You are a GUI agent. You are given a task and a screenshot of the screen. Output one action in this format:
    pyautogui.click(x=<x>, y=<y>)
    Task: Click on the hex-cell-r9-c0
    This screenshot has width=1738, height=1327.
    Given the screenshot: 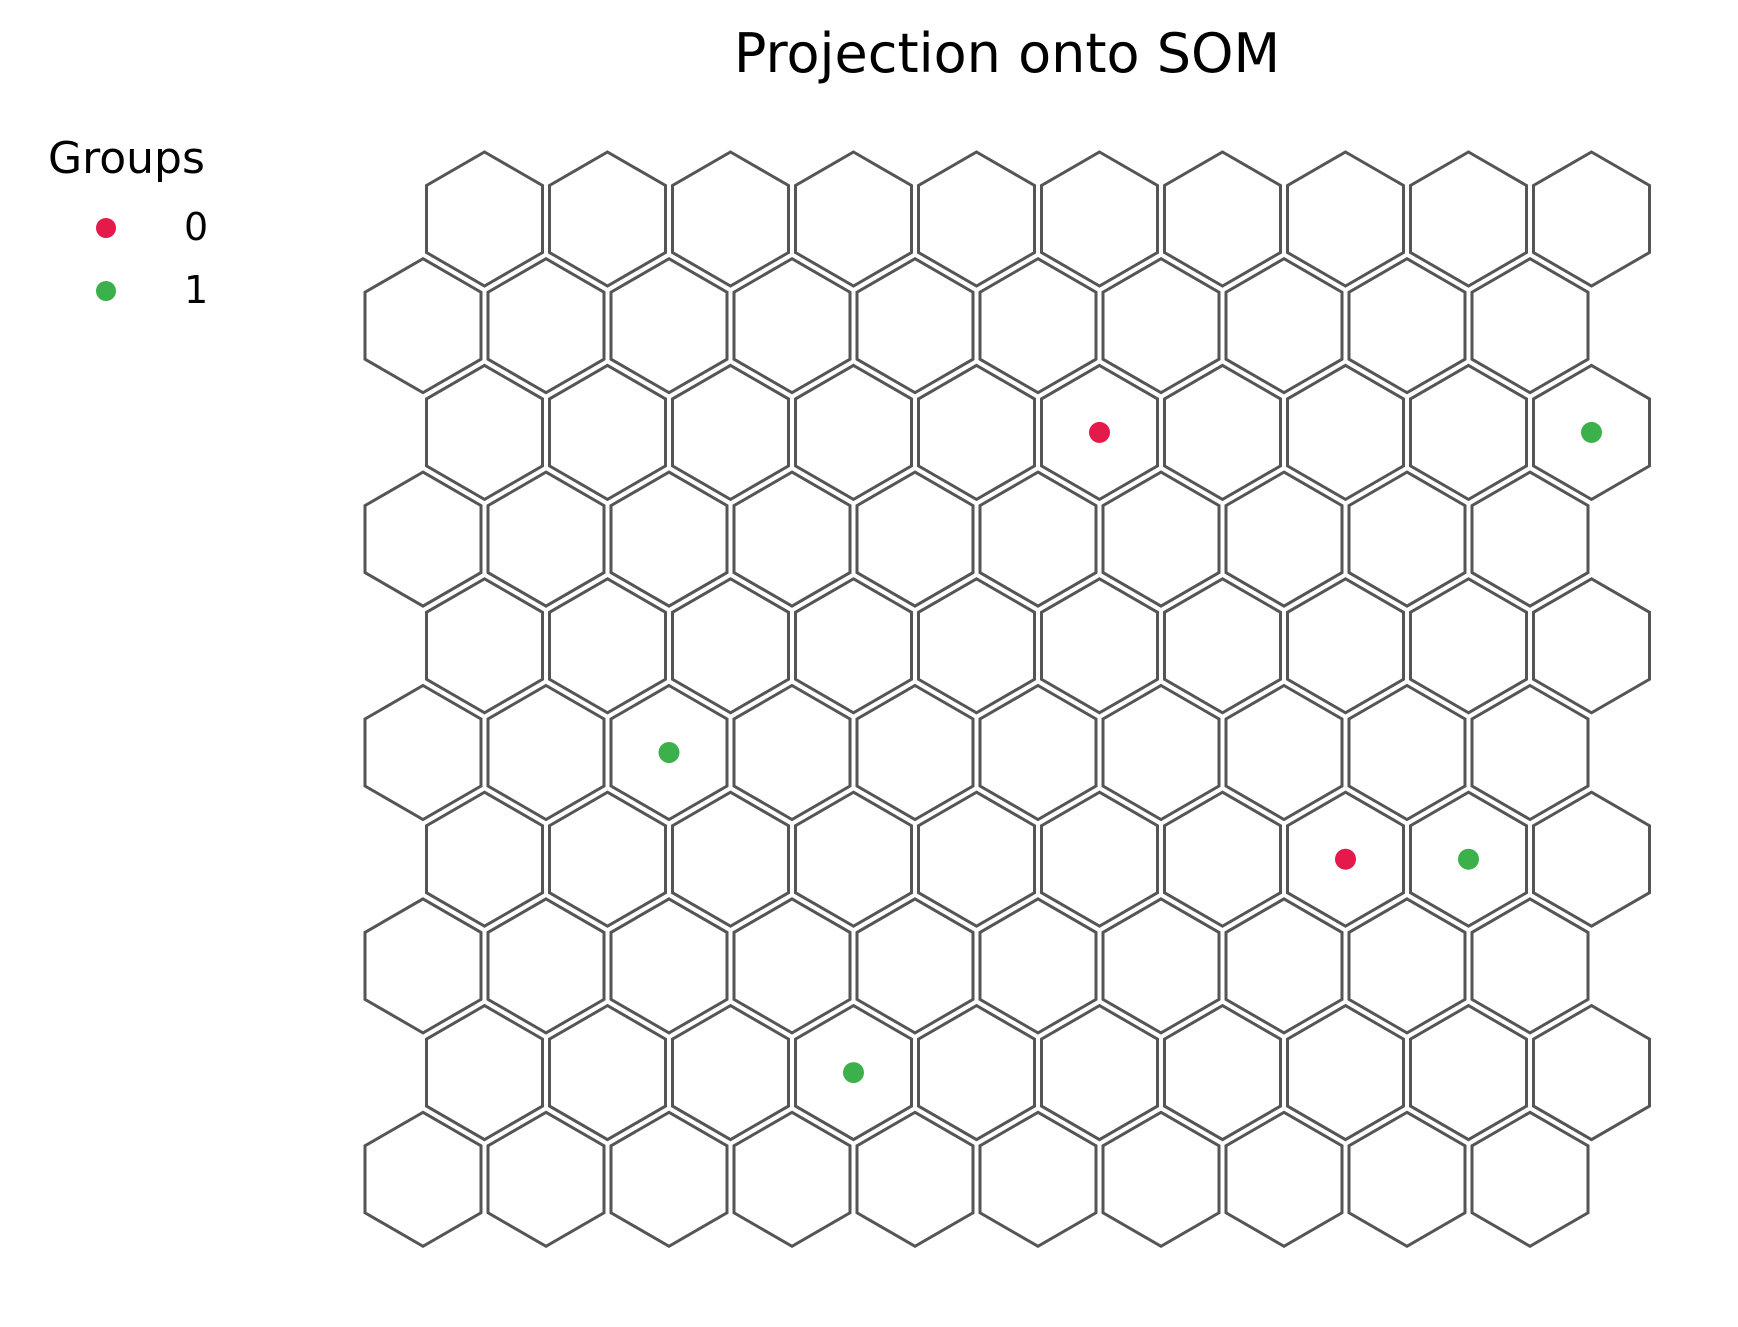 What is the action you would take?
    pyautogui.click(x=423, y=1179)
    